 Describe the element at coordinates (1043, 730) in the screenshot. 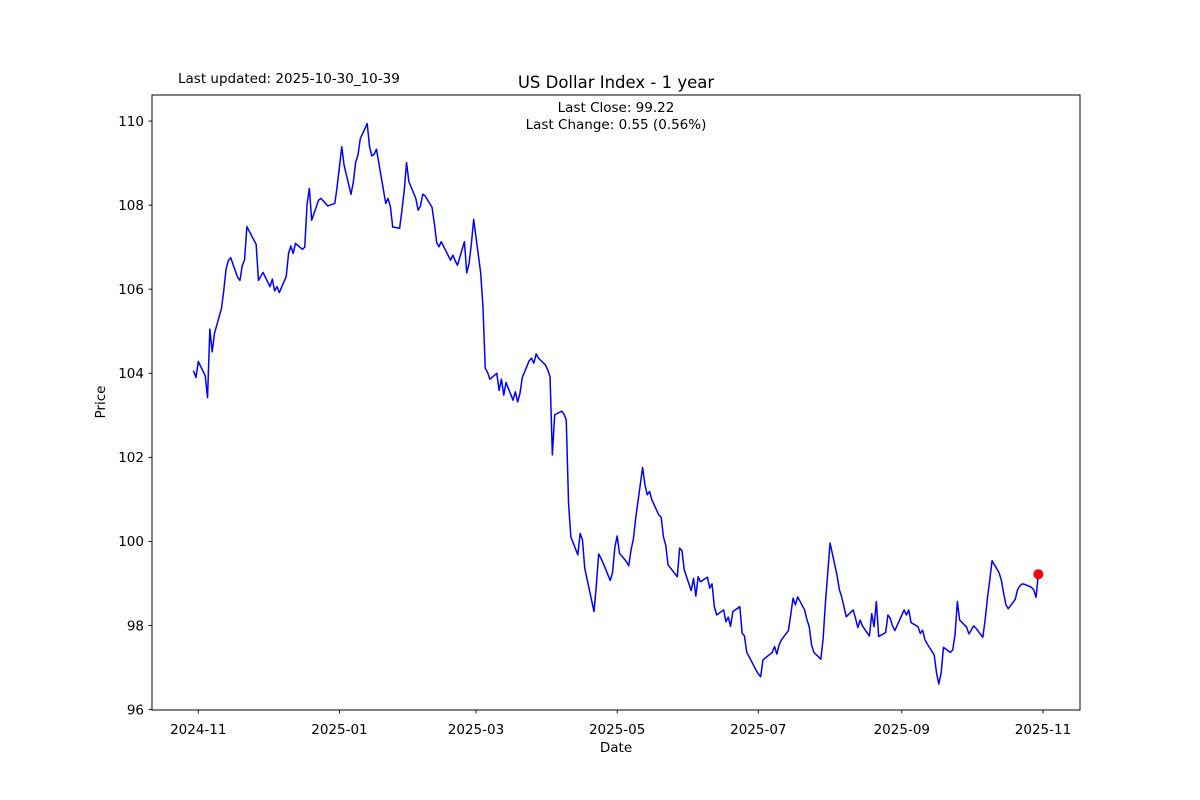

I see `x-tick-label: 2025-11` at that location.